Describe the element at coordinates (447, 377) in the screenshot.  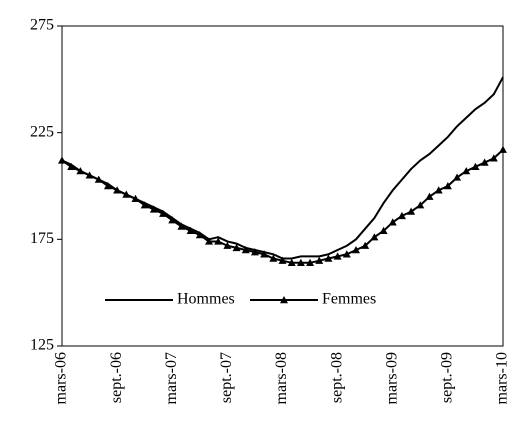
I see `x-tick-label: sept.-09` at that location.